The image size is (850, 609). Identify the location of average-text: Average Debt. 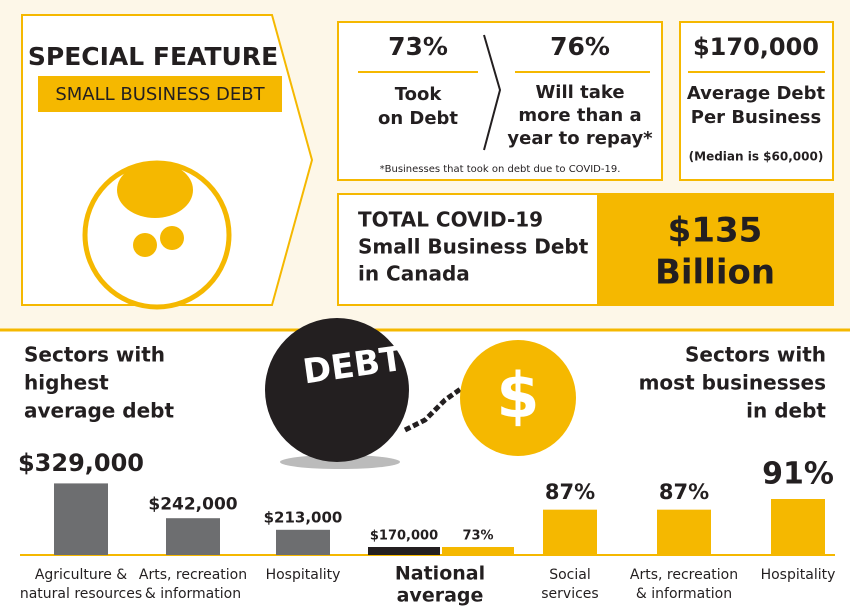
(756, 93).